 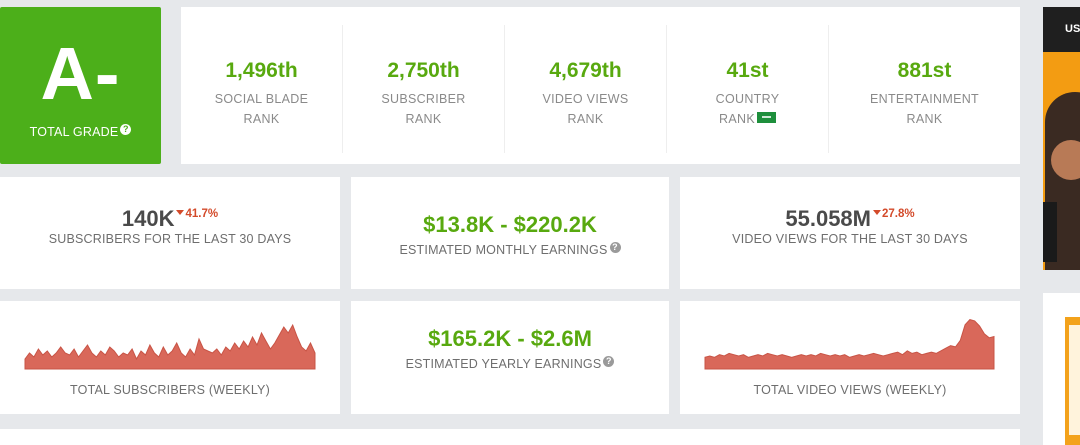 What do you see at coordinates (585, 99) in the screenshot?
I see `rank-label-line1: VIDEO VIEWS` at bounding box center [585, 99].